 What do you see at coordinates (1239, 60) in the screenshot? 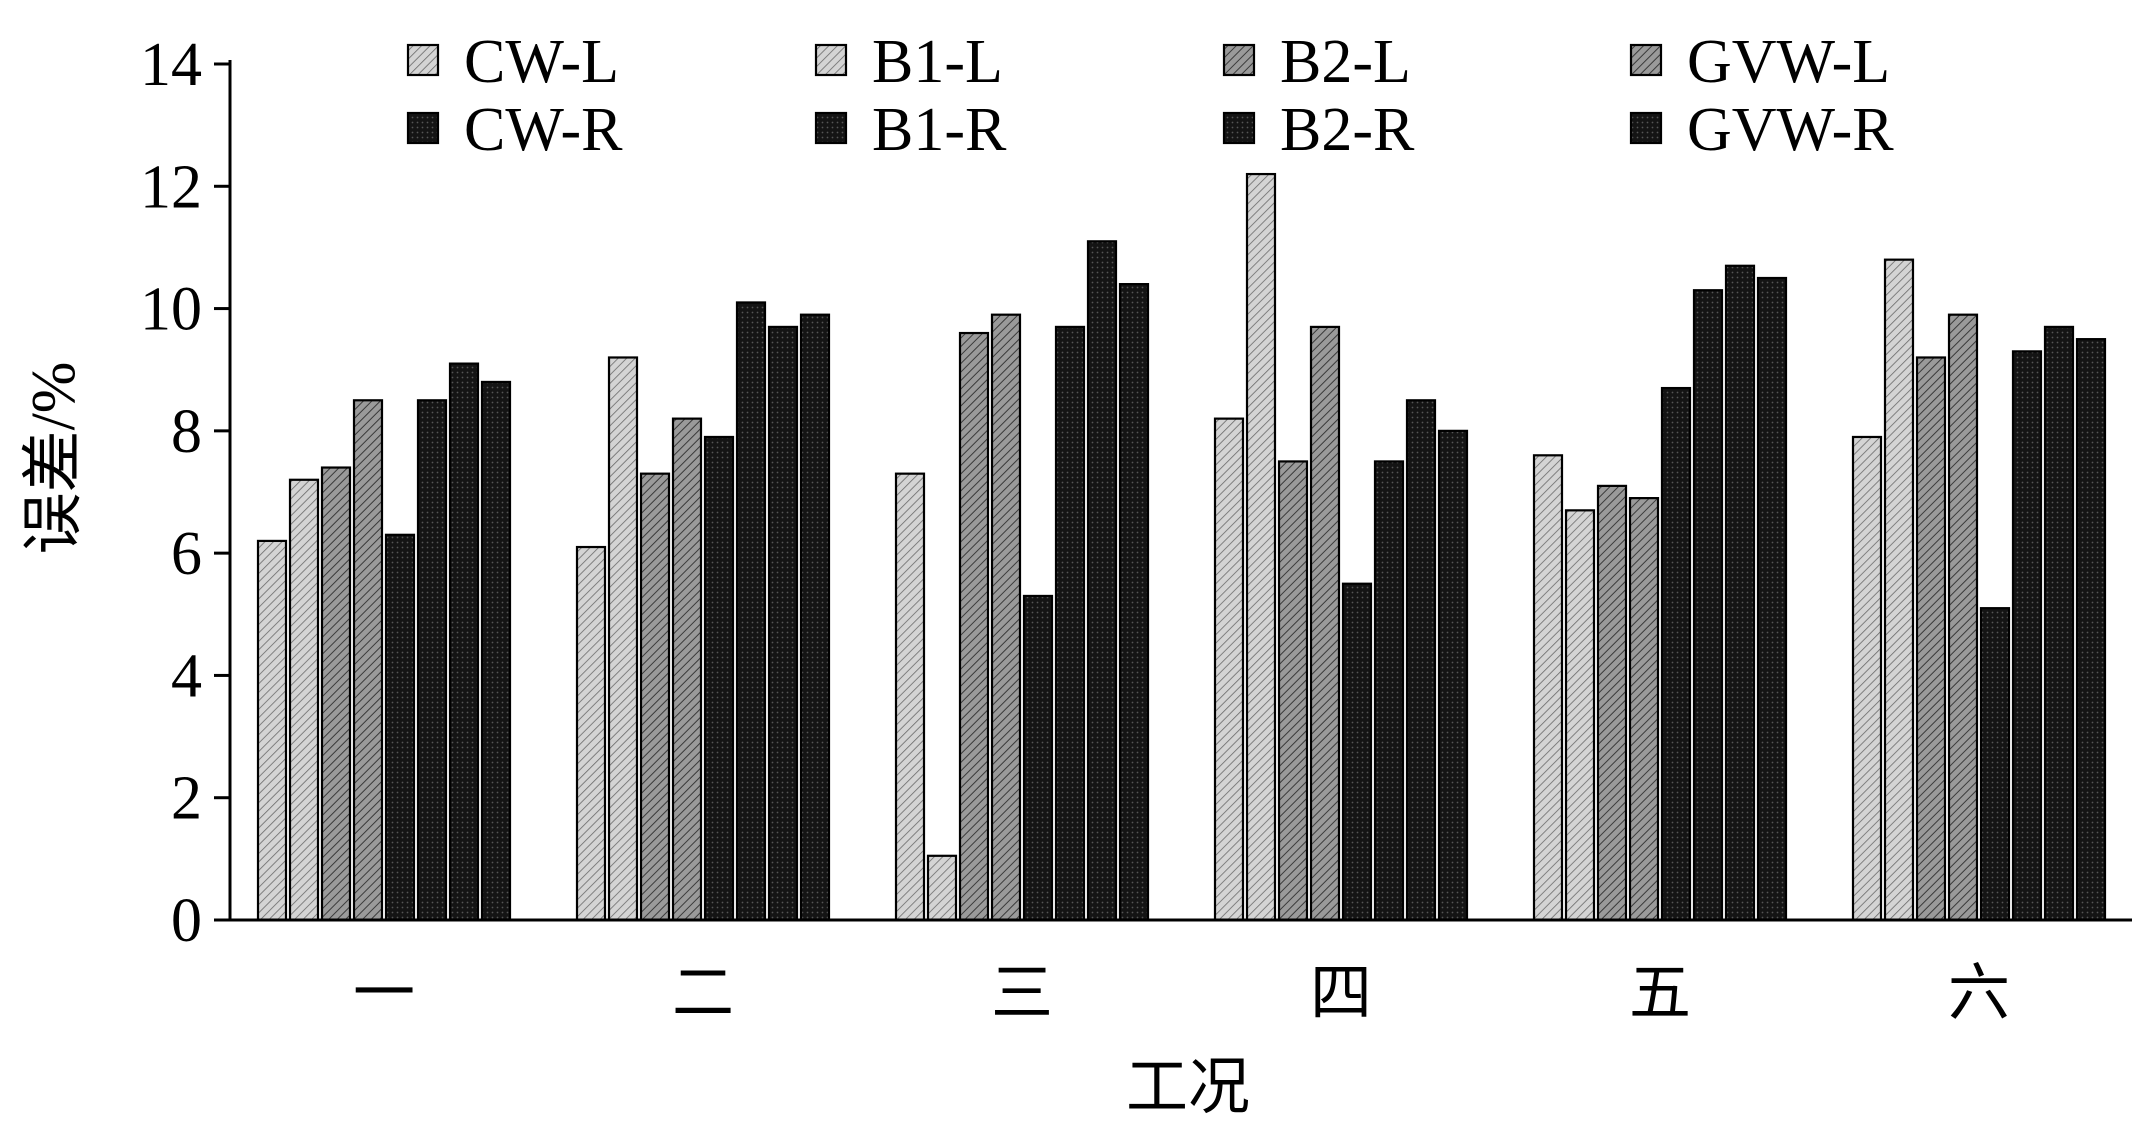
I see `legend-swatch-b2-l` at bounding box center [1239, 60].